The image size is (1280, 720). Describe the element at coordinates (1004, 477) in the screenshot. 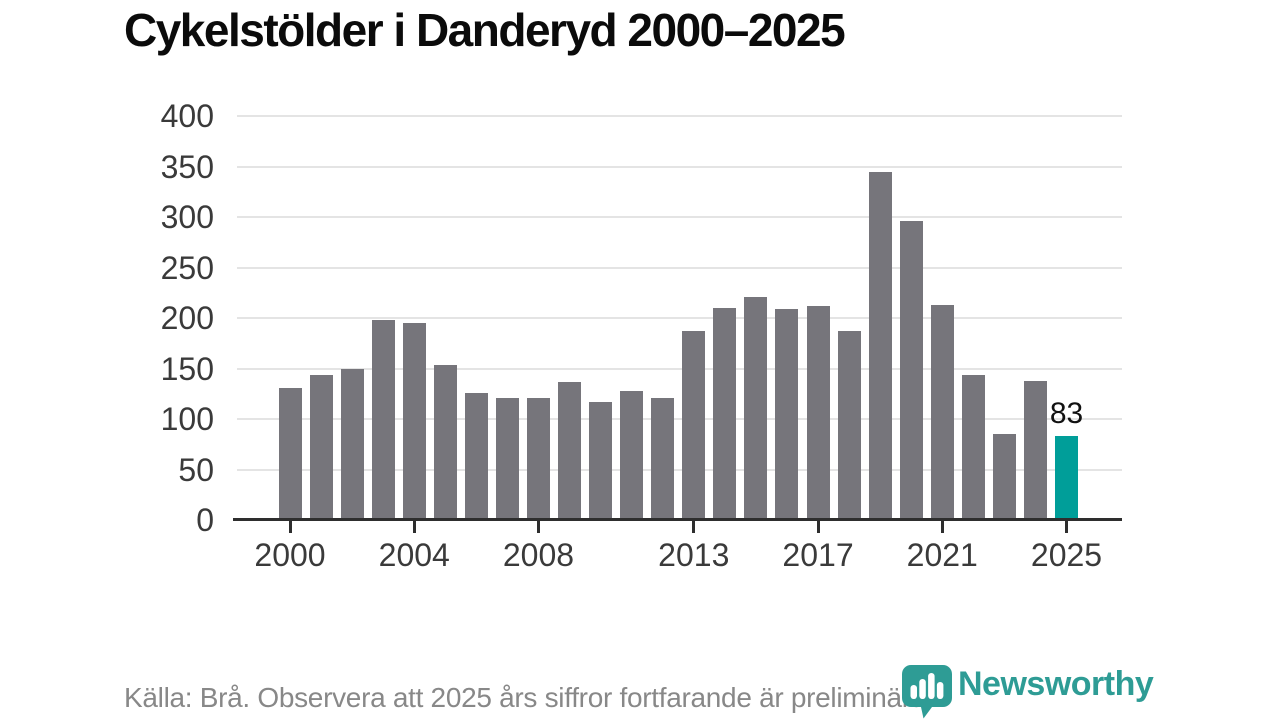

I see `bar-2023` at that location.